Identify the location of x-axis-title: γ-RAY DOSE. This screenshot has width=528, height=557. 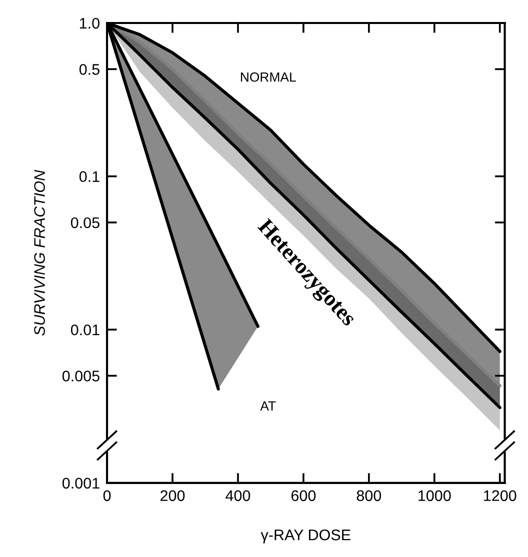
(305, 537).